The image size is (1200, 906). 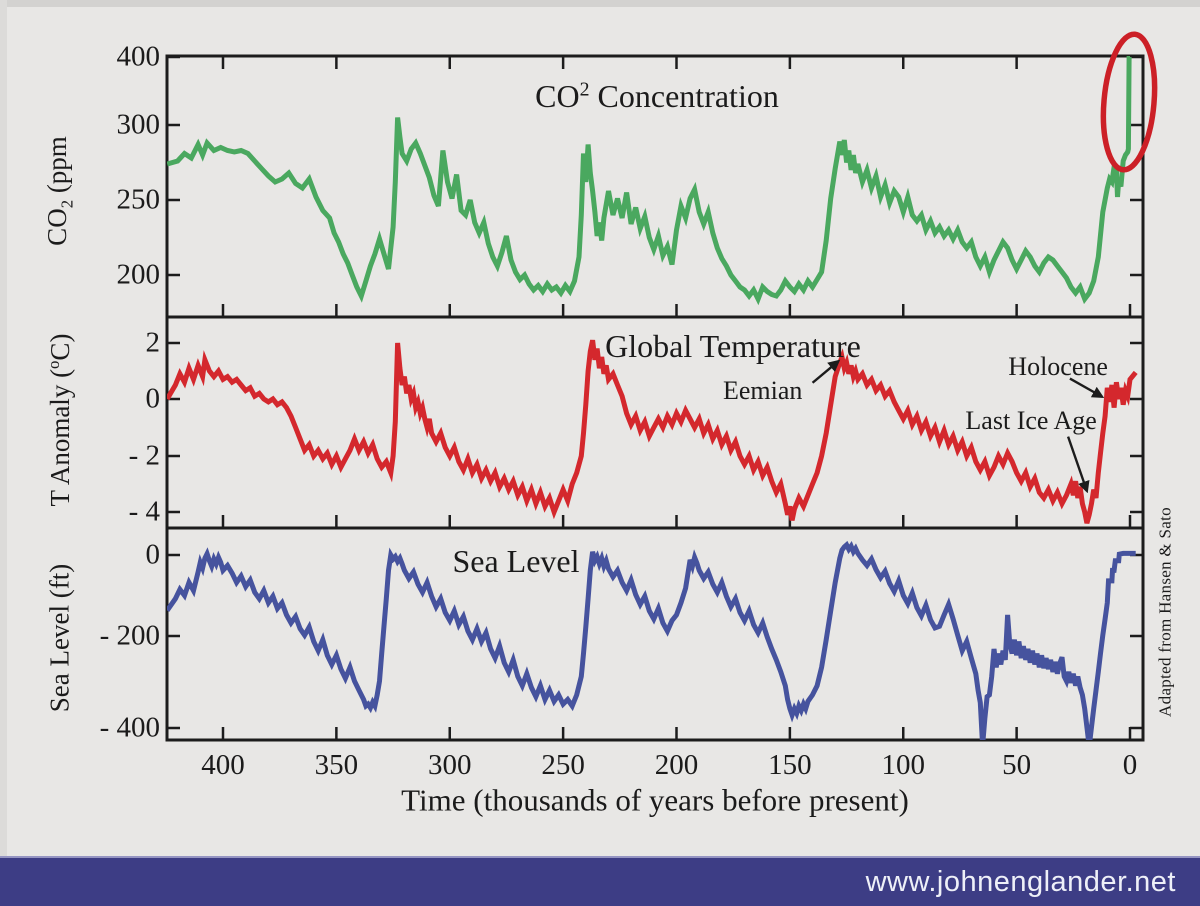 I want to click on temperature-axis-title: T Anomaly (oC), so click(x=59, y=420).